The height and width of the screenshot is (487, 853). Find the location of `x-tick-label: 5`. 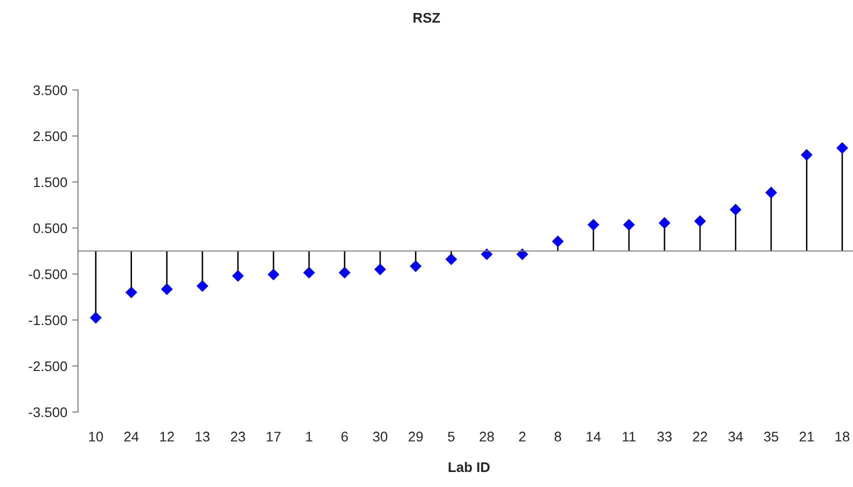

x-tick-label: 5 is located at coordinates (451, 437).